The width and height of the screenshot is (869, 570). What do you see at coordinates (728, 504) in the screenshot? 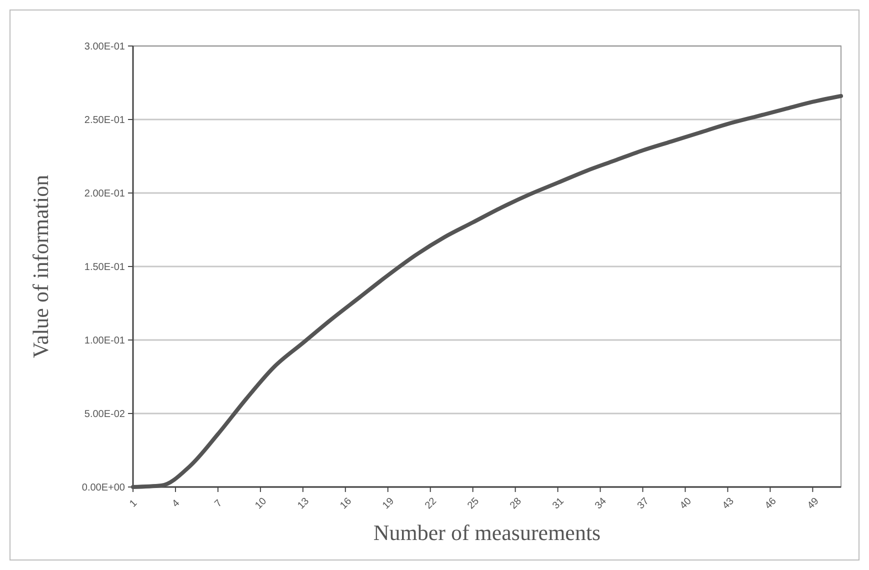
I see `x-tick-label: 43` at bounding box center [728, 504].